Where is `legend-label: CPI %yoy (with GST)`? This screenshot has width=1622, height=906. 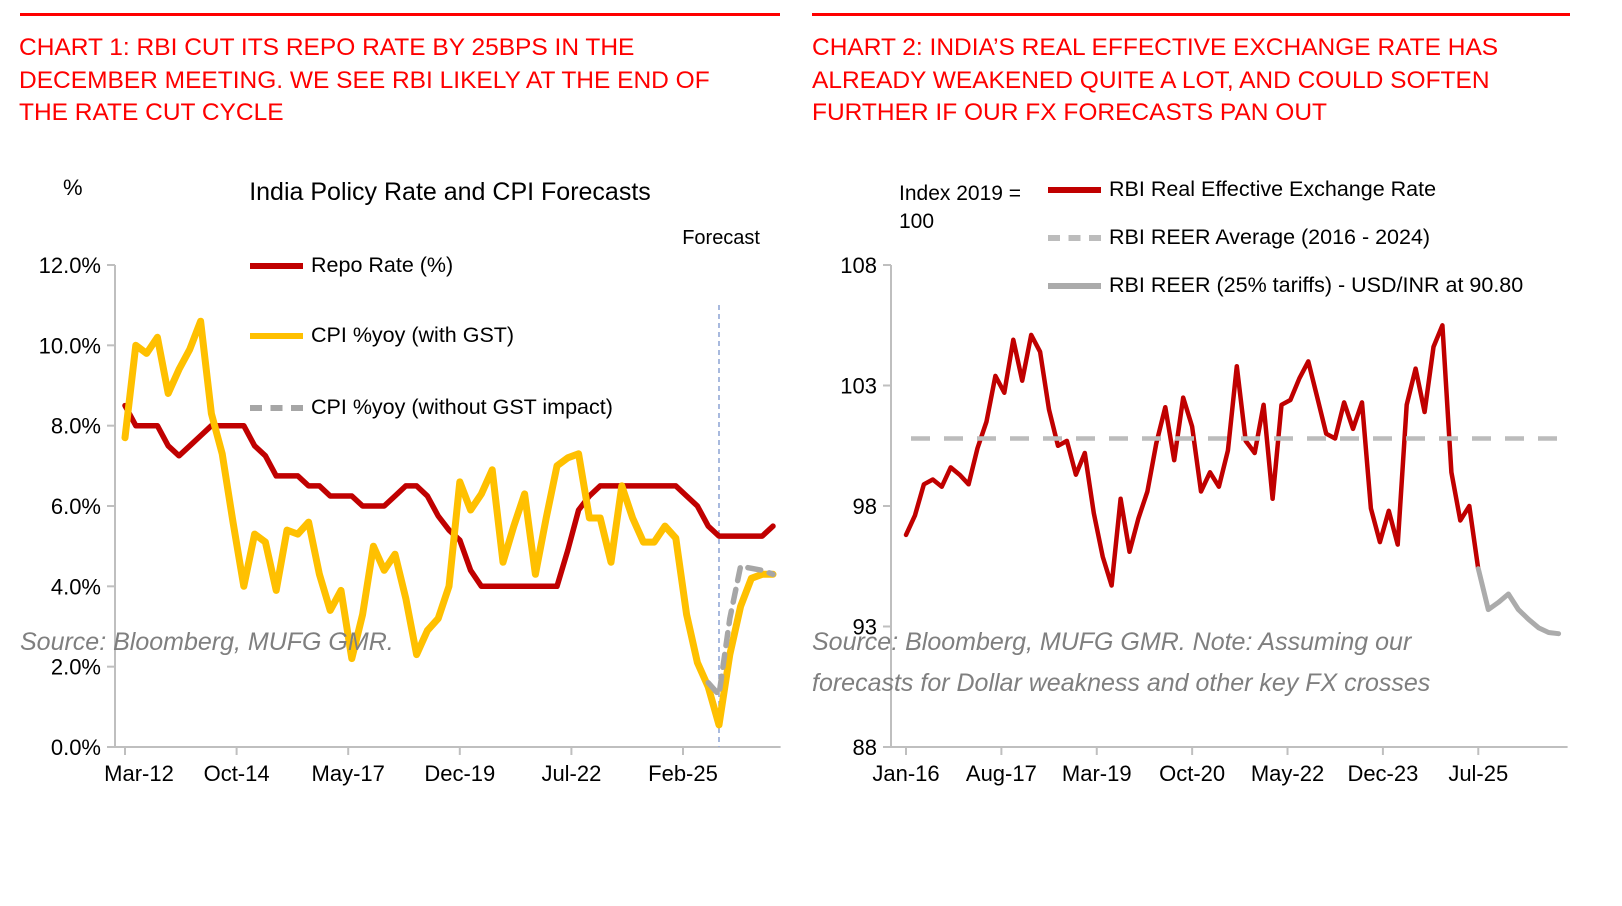
legend-label: CPI %yoy (with GST) is located at coordinates (413, 335).